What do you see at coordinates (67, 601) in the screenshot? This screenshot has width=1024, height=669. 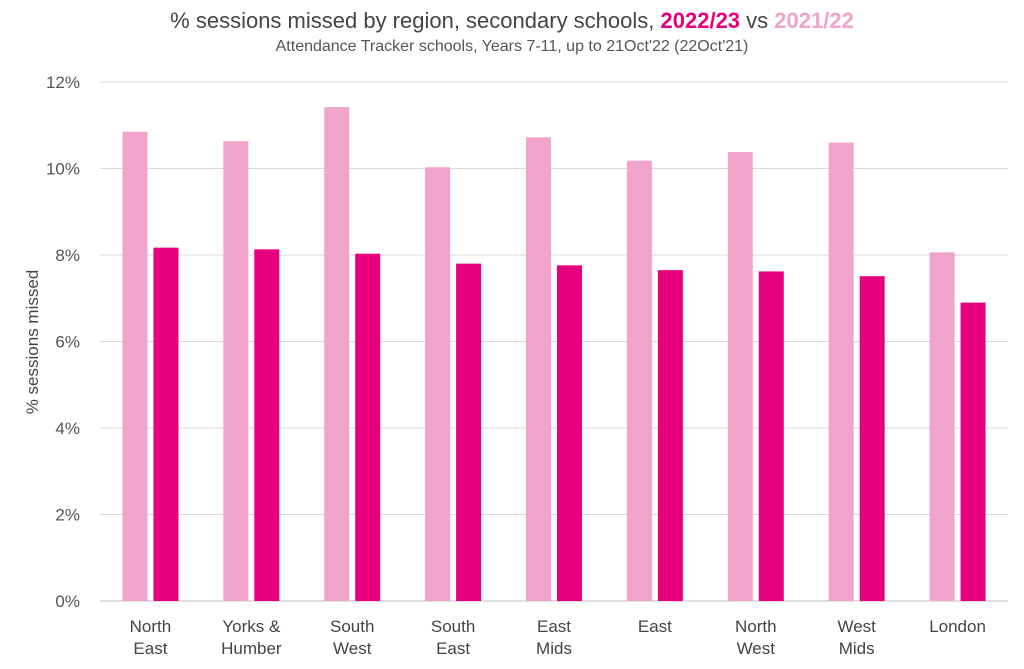 I see `y-tick-label: 0%` at bounding box center [67, 601].